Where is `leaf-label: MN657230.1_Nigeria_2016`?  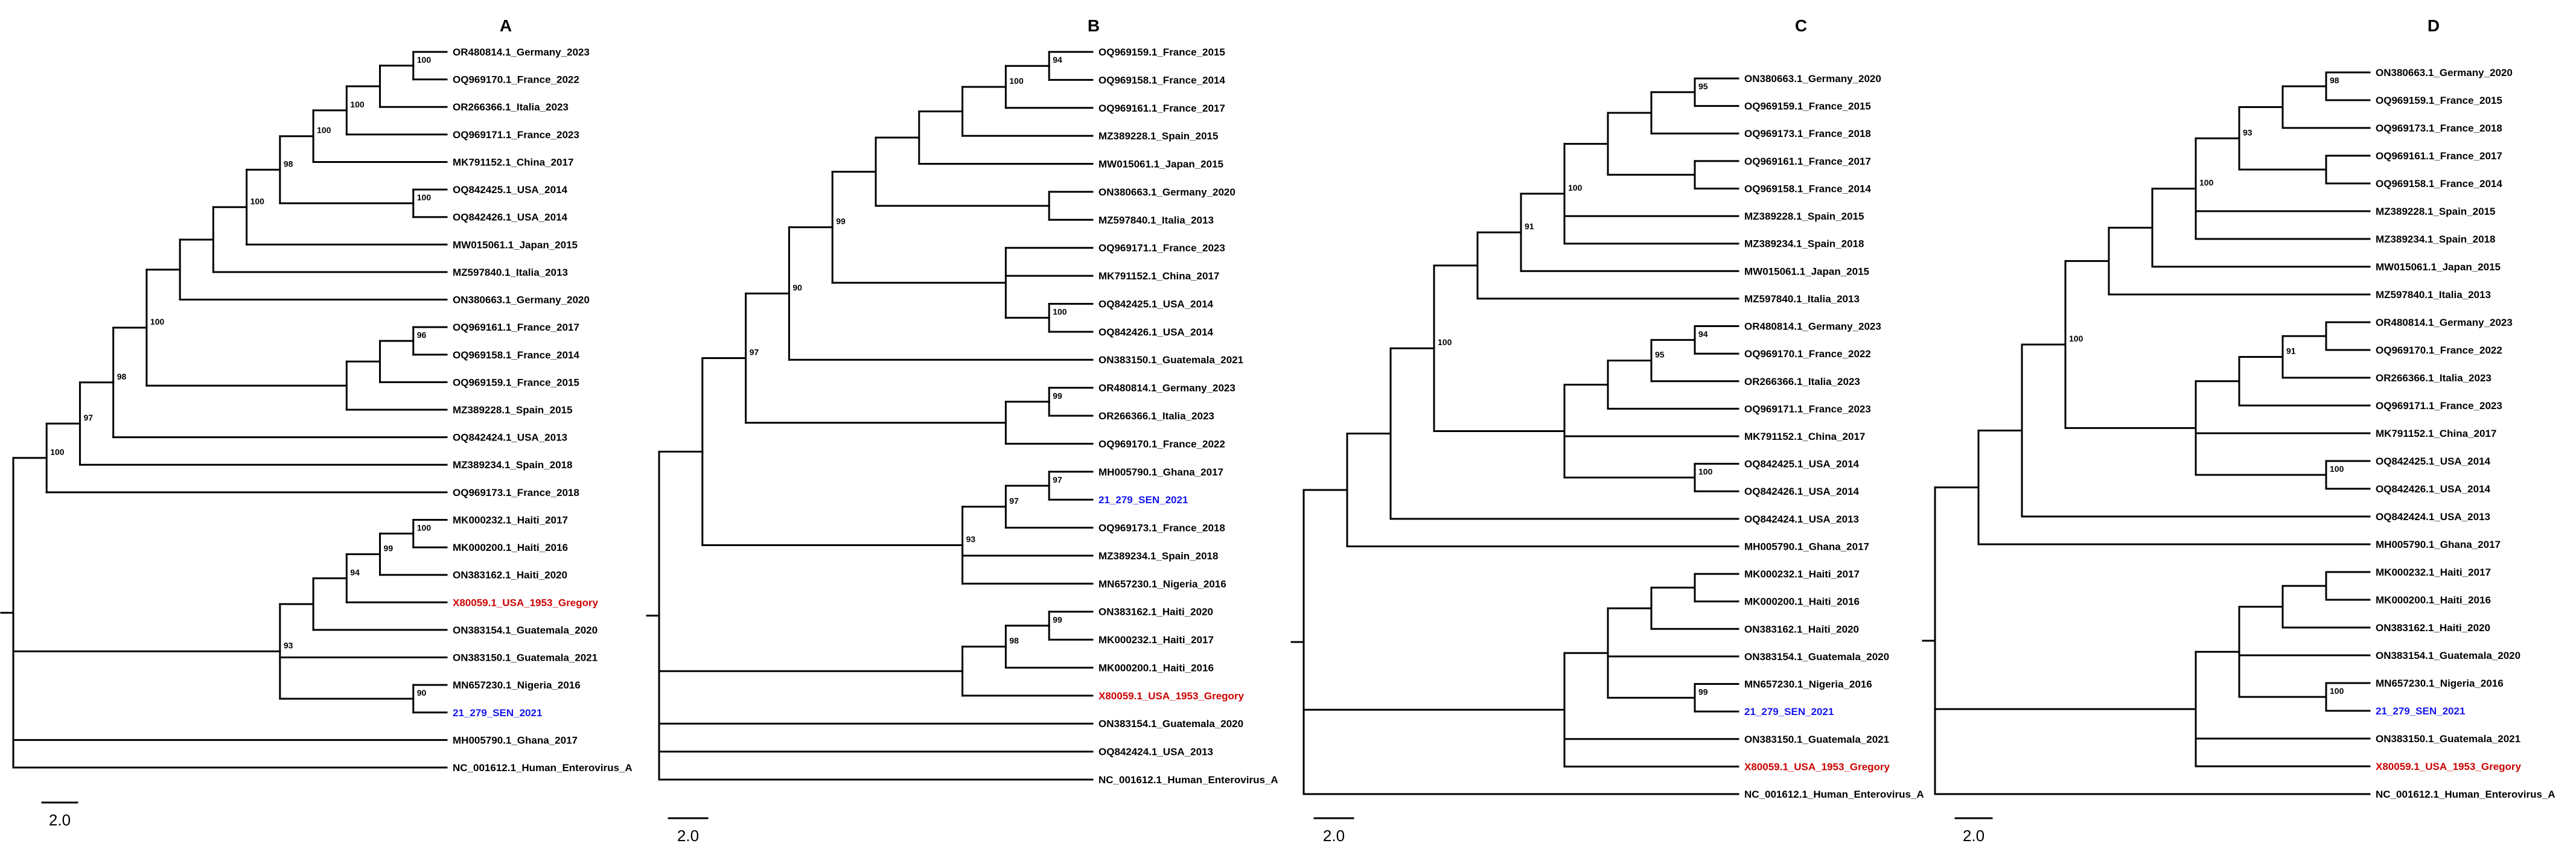
leaf-label: MN657230.1_Nigeria_2016 is located at coordinates (2440, 683).